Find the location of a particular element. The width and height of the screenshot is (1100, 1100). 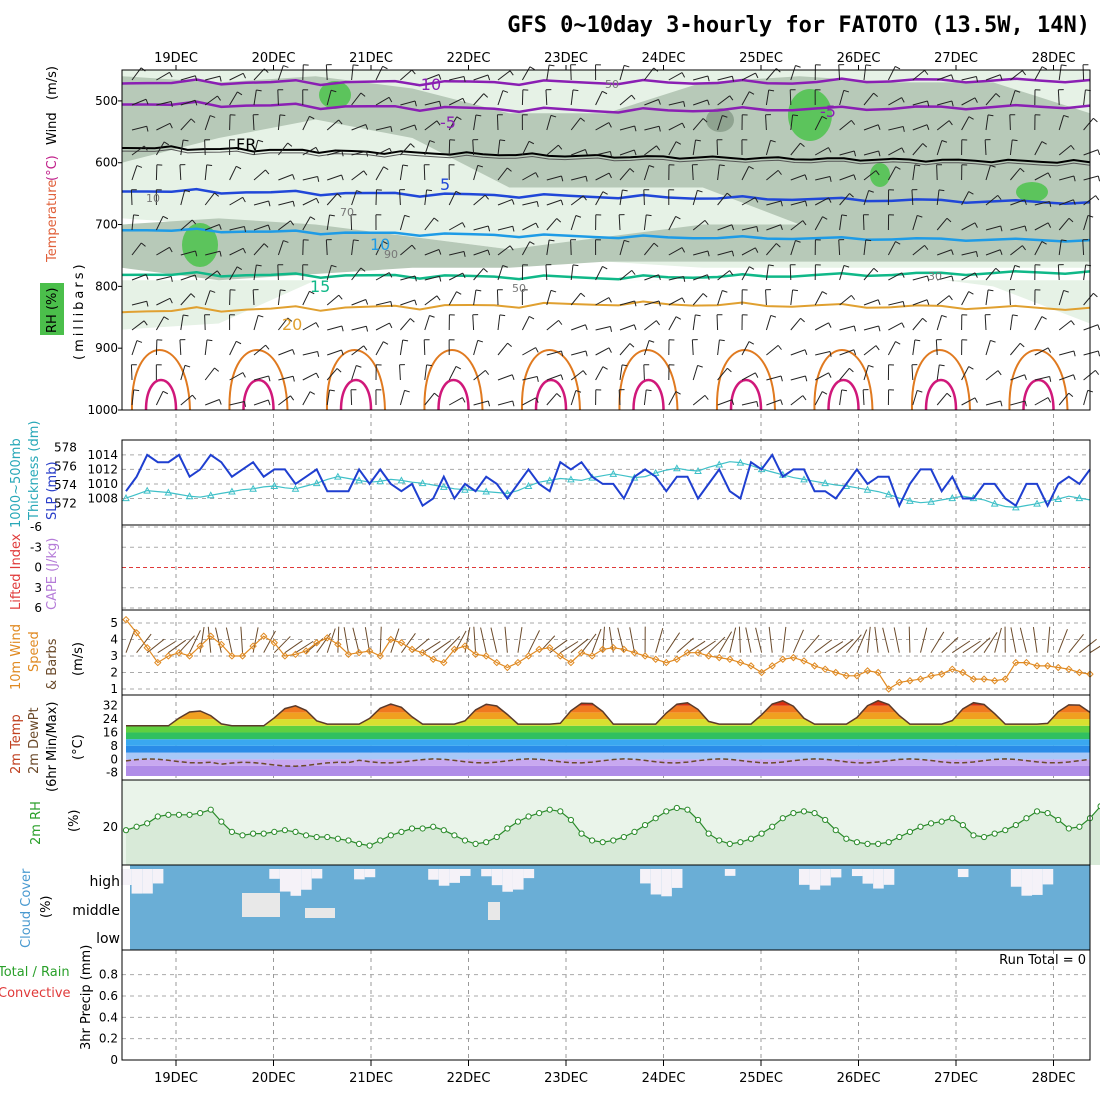

slp-tick: 1010 is located at coordinates (102, 484).